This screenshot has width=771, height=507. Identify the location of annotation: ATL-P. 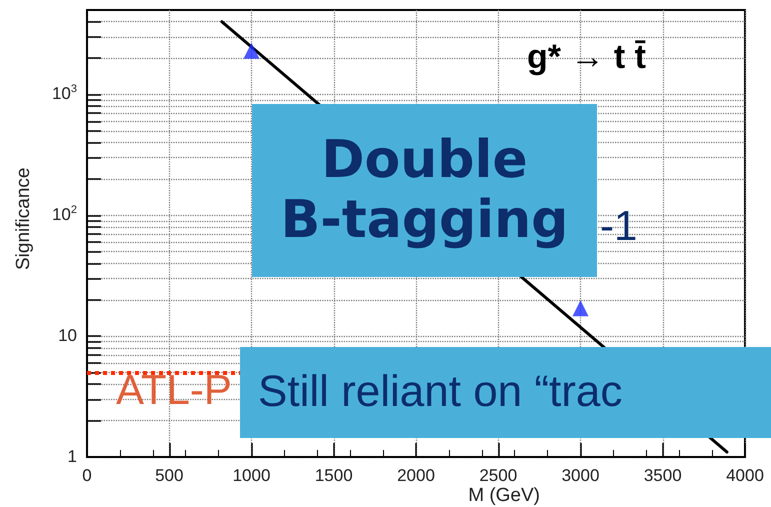
(174, 389).